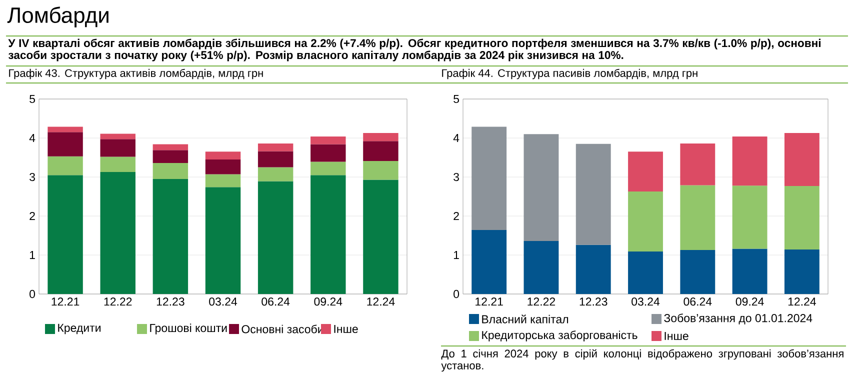 The height and width of the screenshot is (388, 864). Describe the element at coordinates (642, 360) in the screenshot. I see `text: До 1 січня 2024 року в сірій колонці відображено згруповані зобов’язання установ.` at that location.